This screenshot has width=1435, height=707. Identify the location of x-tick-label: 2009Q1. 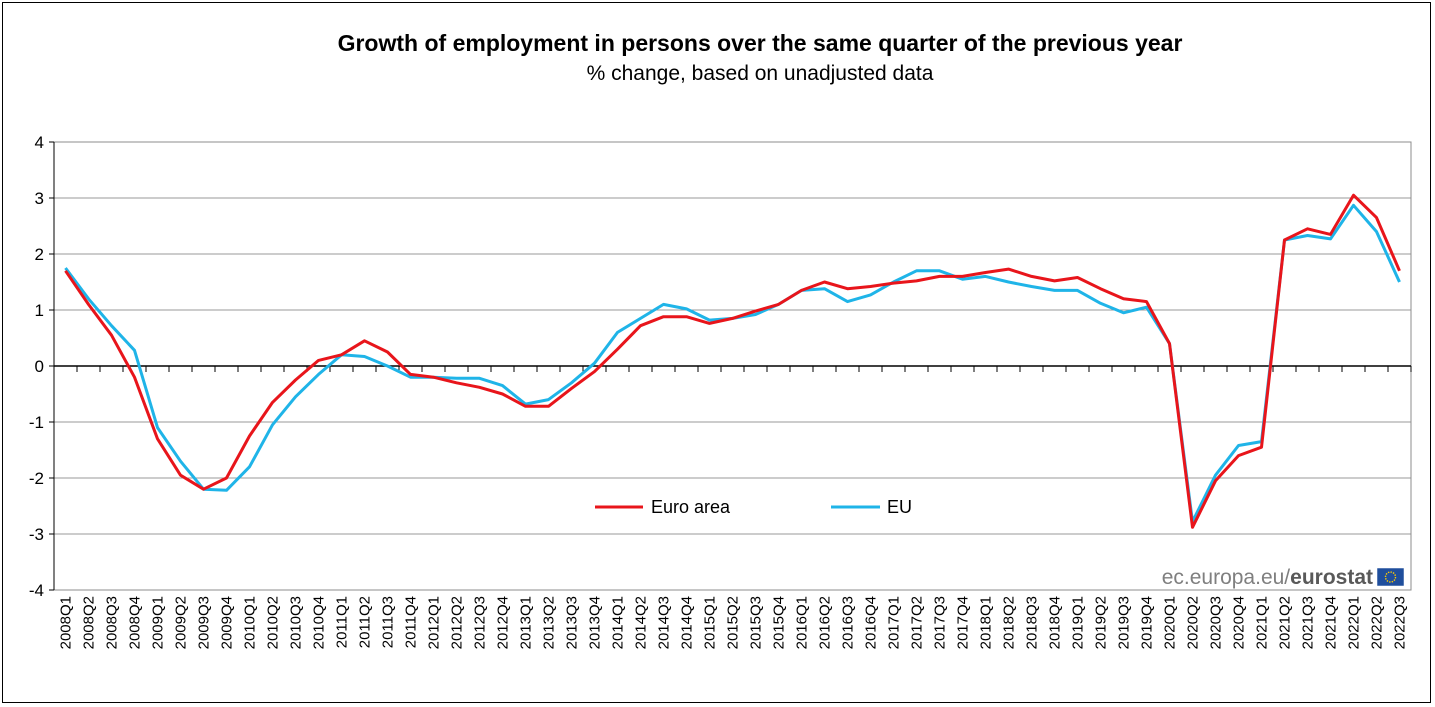
(158, 622).